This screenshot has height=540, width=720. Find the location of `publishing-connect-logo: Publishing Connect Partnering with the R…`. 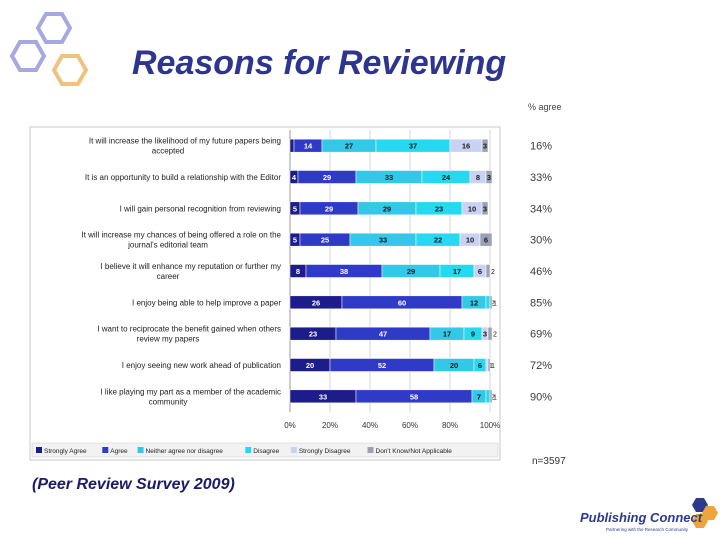

publishing-connect-logo: Publishing Connect Partnering with the R… is located at coordinates (648, 518).